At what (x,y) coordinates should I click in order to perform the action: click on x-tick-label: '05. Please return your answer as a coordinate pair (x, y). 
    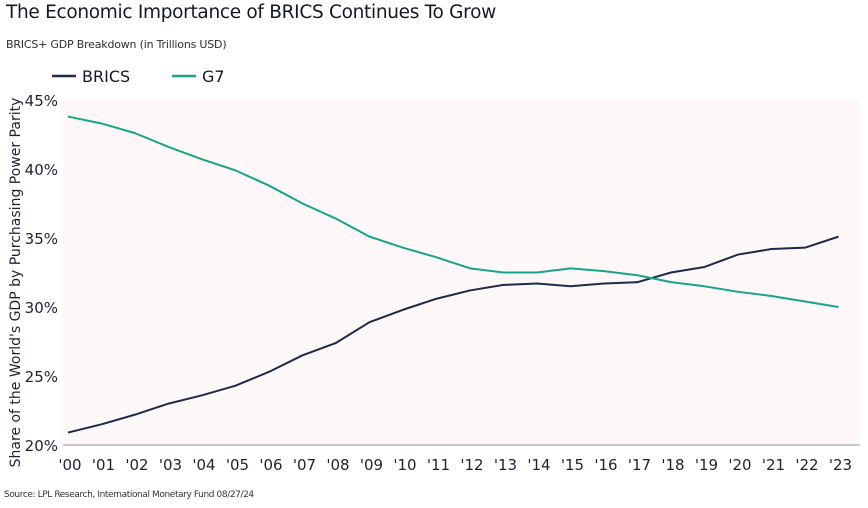
    Looking at the image, I should click on (237, 465).